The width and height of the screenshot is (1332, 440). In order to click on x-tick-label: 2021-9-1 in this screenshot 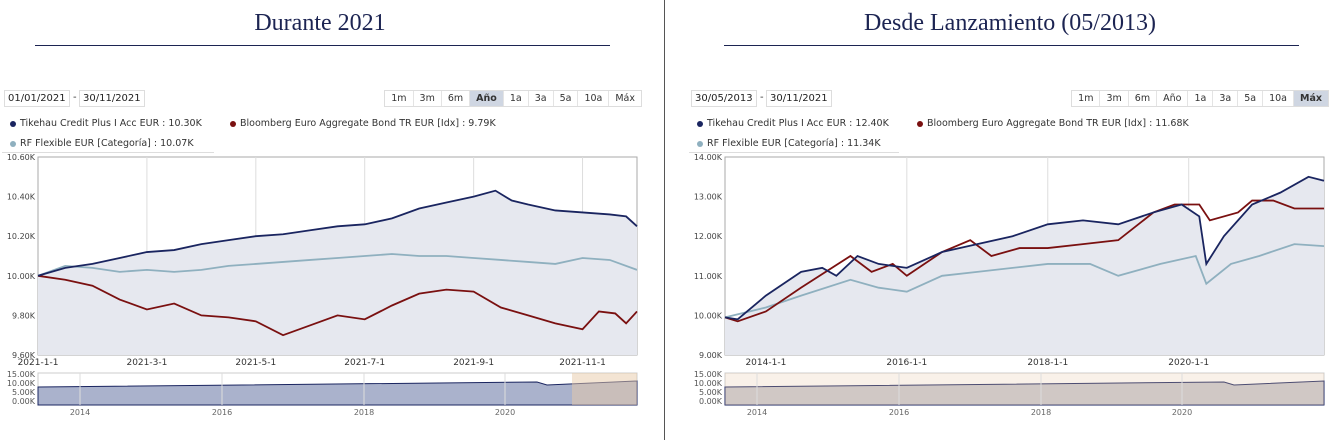, I will do `click(473, 363)`.